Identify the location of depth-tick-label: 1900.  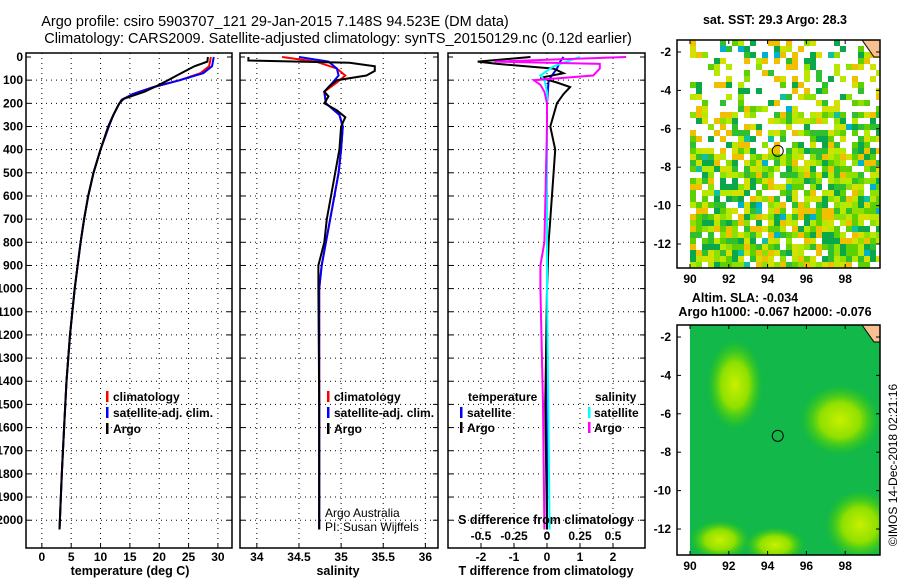
(11, 497).